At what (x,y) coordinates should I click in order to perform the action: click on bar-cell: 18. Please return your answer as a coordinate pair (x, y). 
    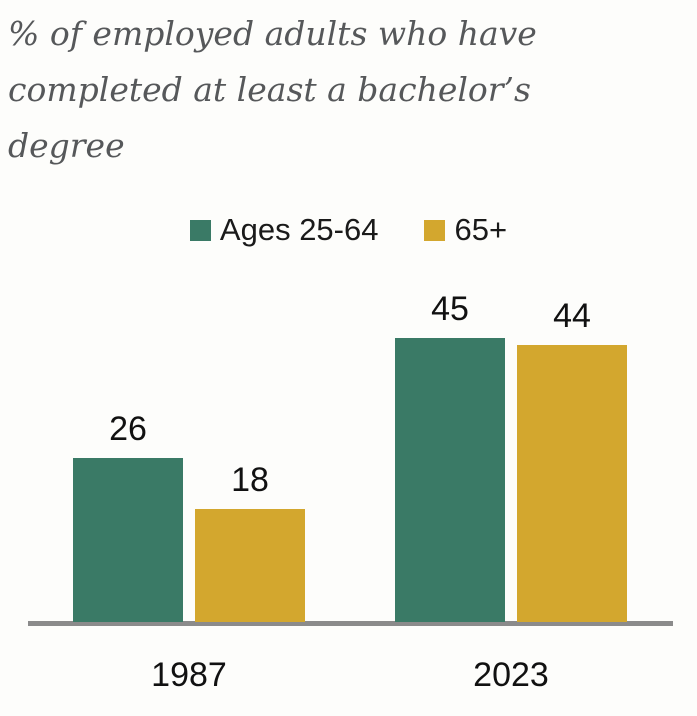
    Looking at the image, I should click on (250, 541).